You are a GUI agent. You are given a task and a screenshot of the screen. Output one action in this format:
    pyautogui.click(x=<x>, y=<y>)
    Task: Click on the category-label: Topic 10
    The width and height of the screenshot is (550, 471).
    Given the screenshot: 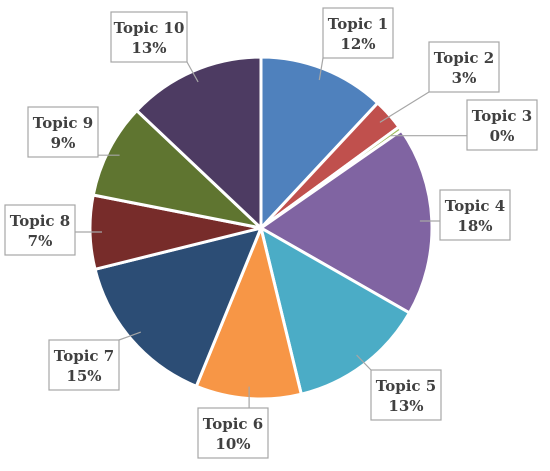 What is the action you would take?
    pyautogui.click(x=149, y=28)
    